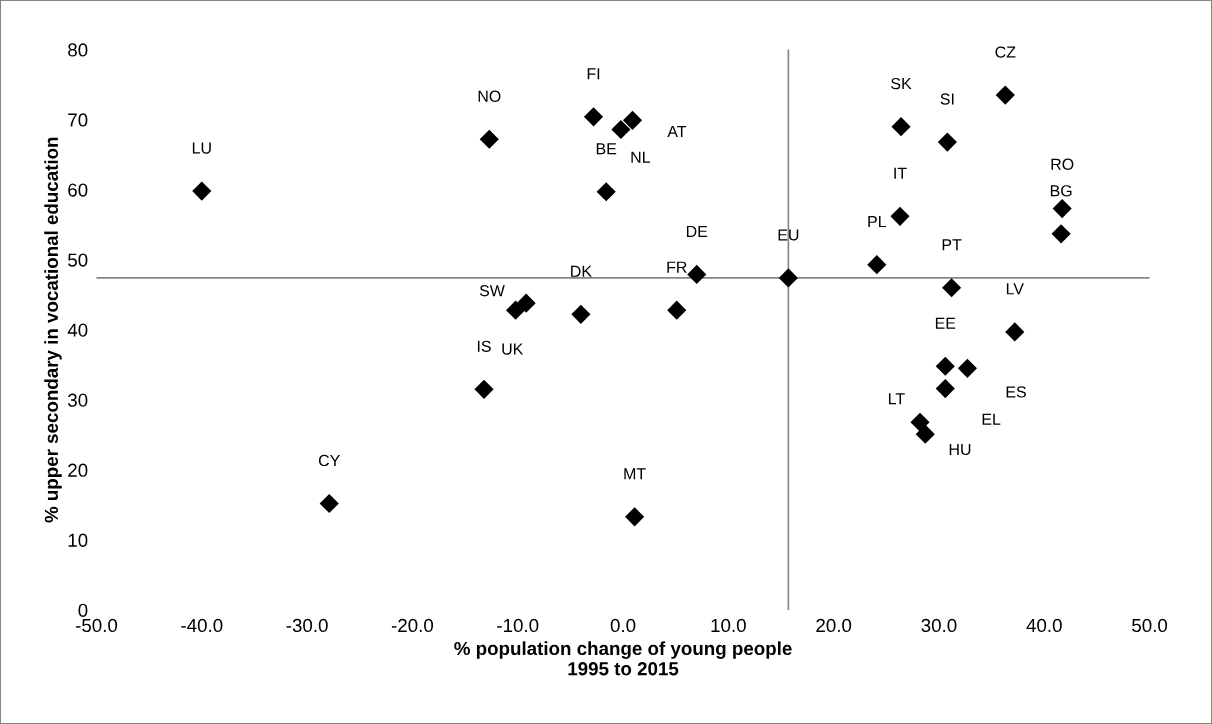 Image resolution: width=1212 pixels, height=724 pixels. What do you see at coordinates (412, 625) in the screenshot?
I see `x-tick-label: -20.0` at bounding box center [412, 625].